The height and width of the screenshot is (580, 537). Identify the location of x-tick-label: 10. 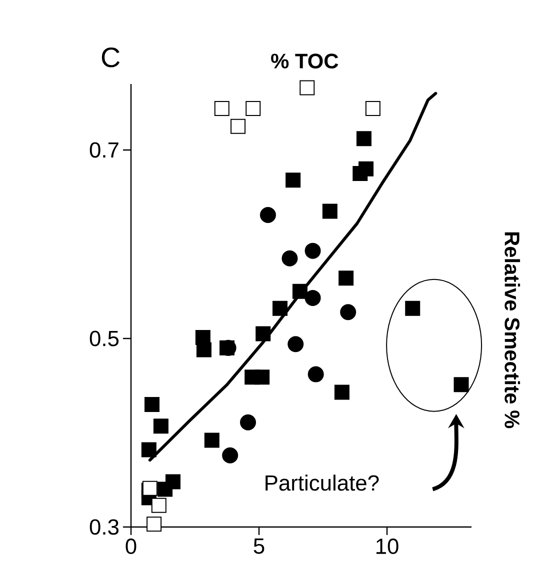
(387, 546).